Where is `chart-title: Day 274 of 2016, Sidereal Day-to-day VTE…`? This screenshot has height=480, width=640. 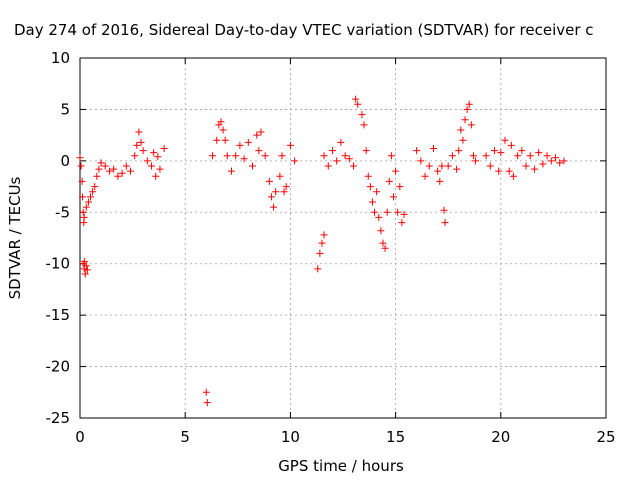 chart-title: Day 274 of 2016, Sidereal Day-to-day VTE… is located at coordinates (304, 30).